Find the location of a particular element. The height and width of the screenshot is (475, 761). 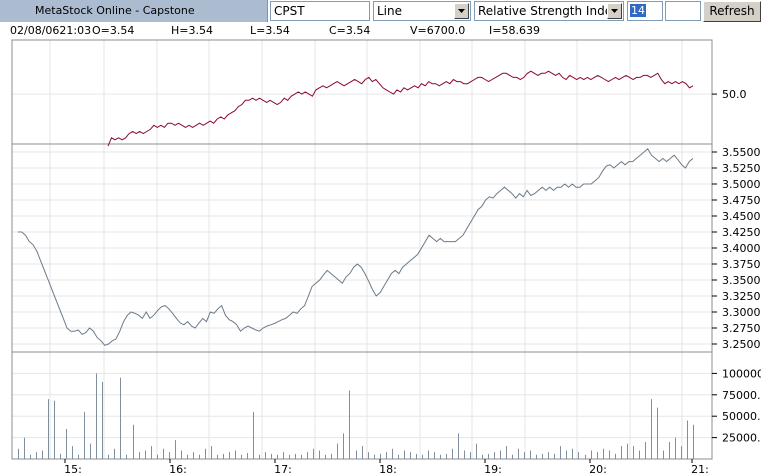

price-tick-label: 3.37500 is located at coordinates (741, 264).